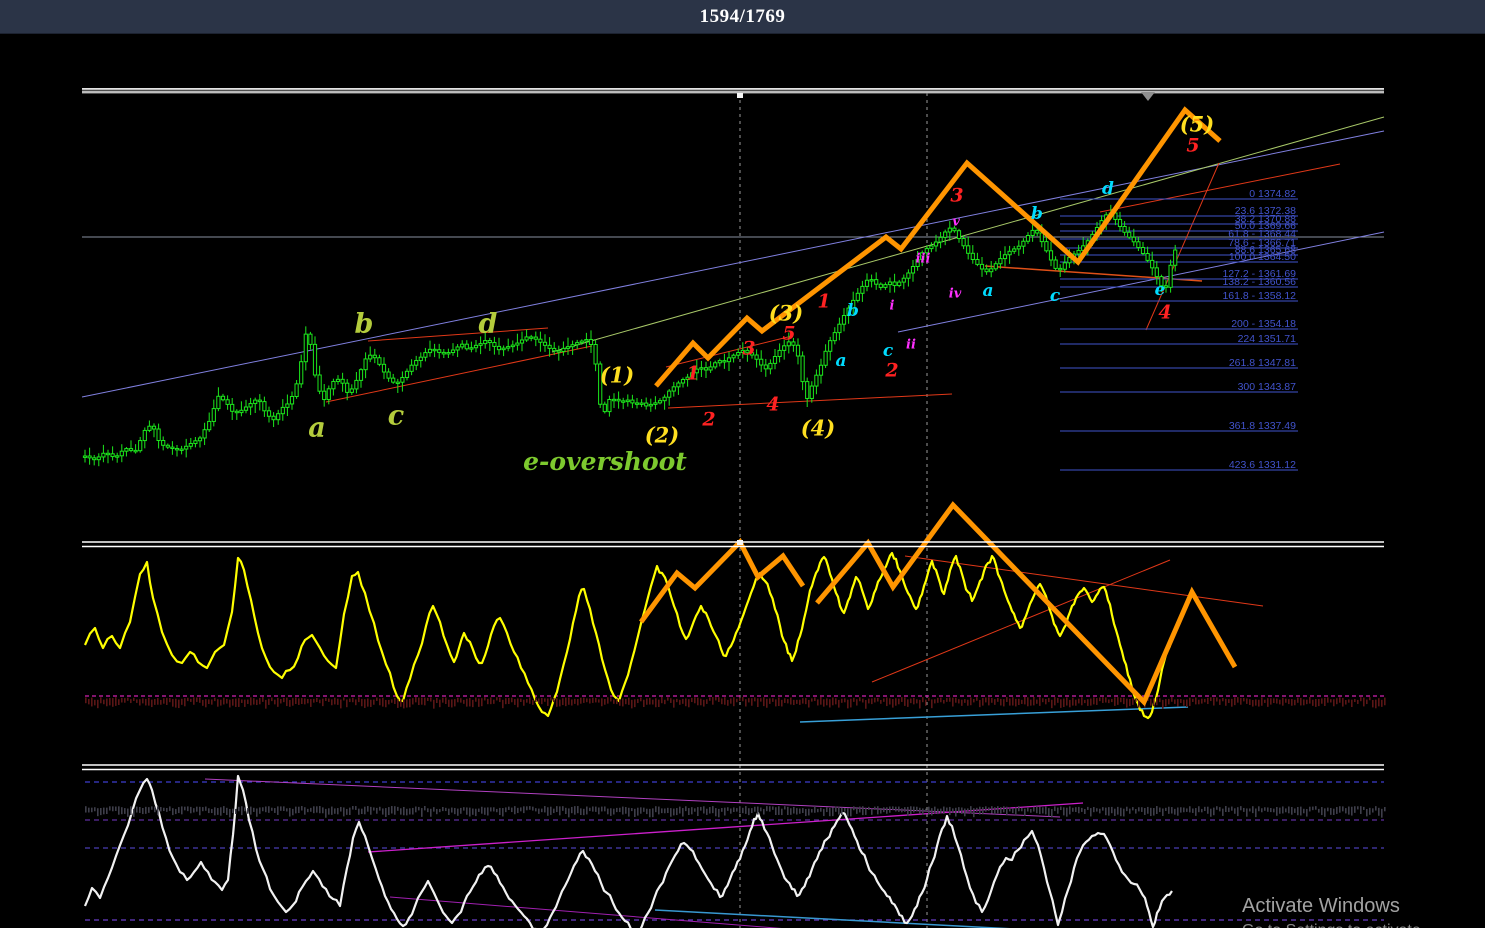 The height and width of the screenshot is (928, 1485). What do you see at coordinates (853, 311) in the screenshot?
I see `wave-label: b` at bounding box center [853, 311].